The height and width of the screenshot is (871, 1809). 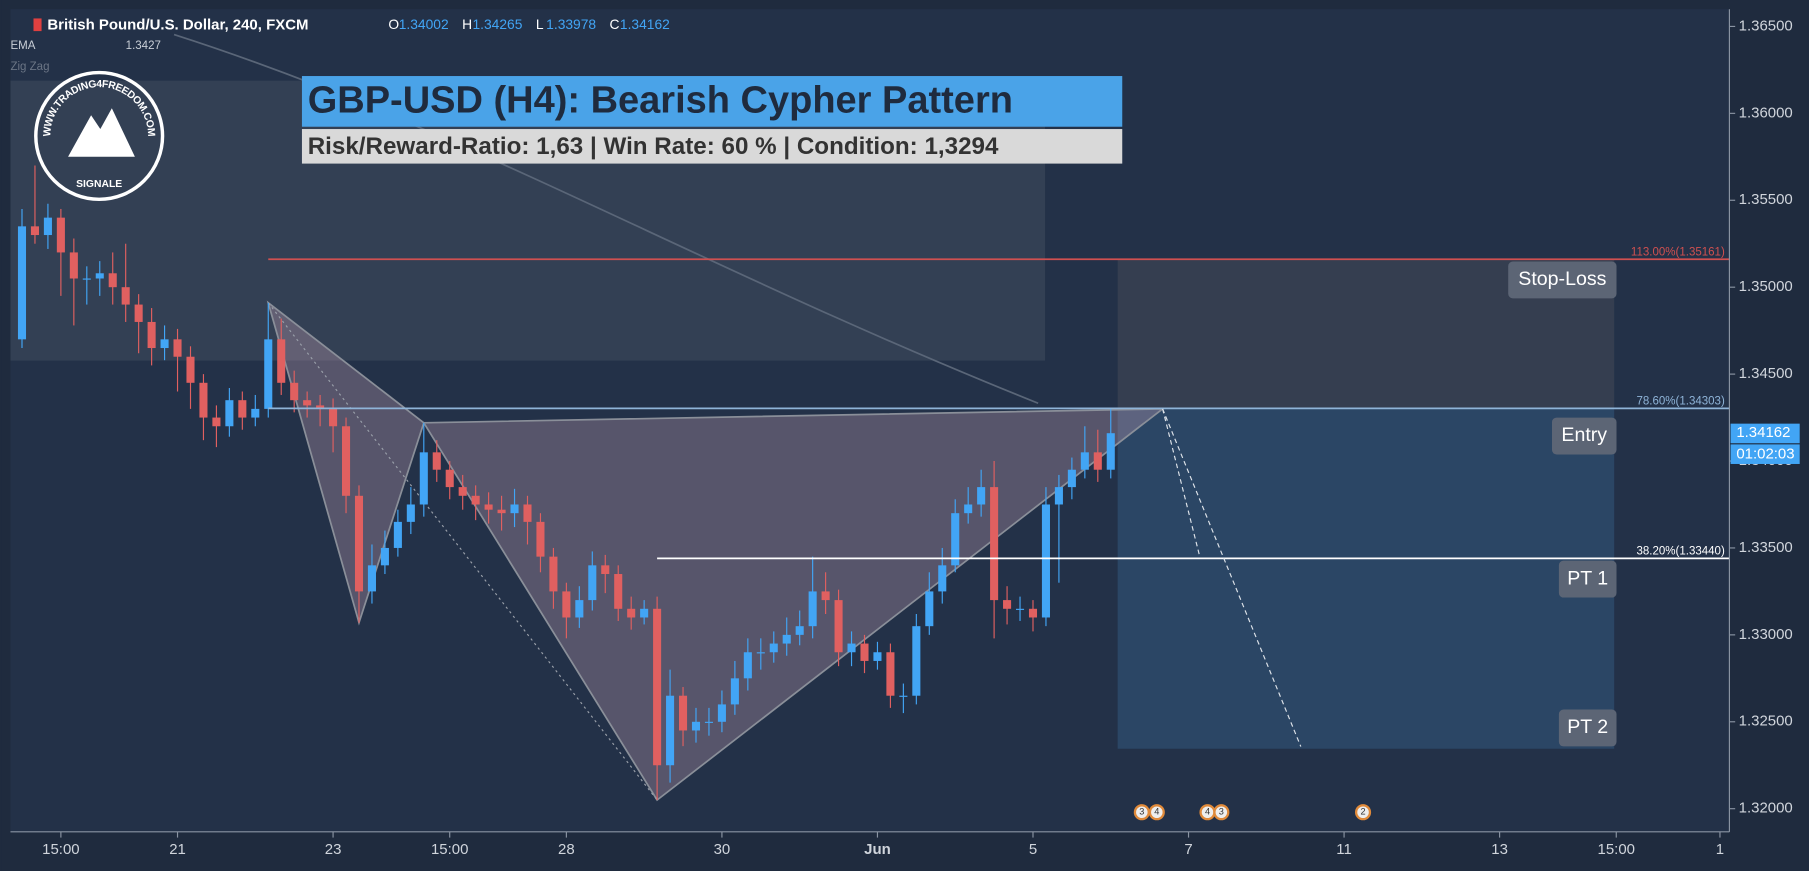 I want to click on target-label: Entry, so click(x=1584, y=435).